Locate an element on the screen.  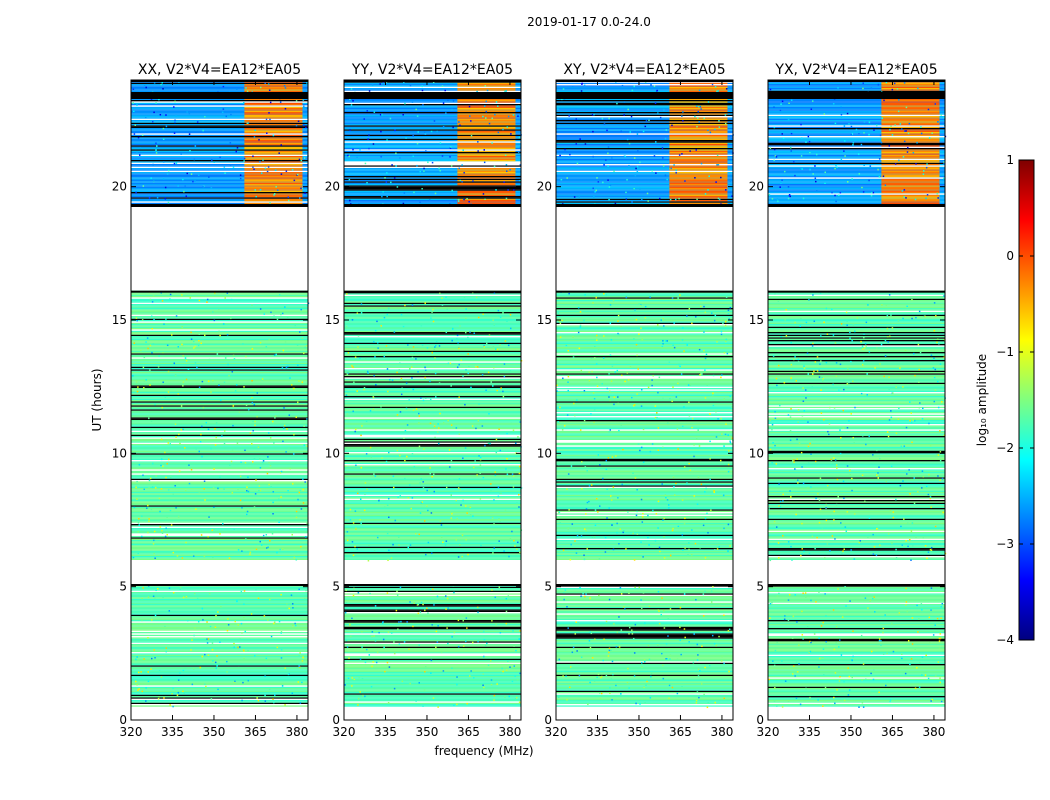
x-tick-label: 335 is located at coordinates (172, 732).